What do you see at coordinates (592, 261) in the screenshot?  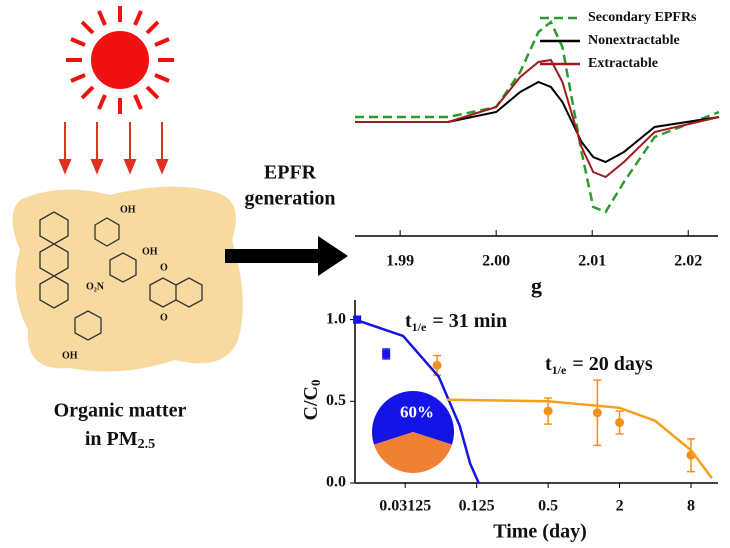 I see `x-tick-label: 2.01` at bounding box center [592, 261].